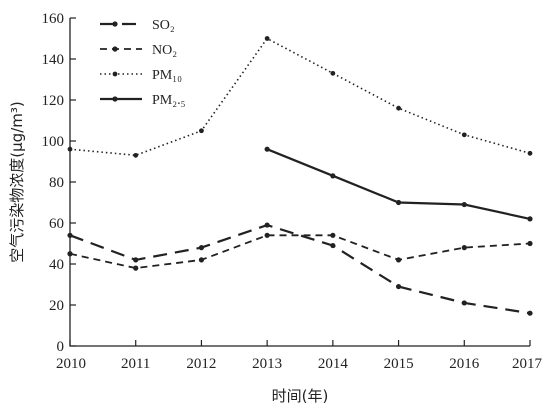 This screenshot has height=409, width=554. I want to click on legend-item: SO₂, so click(137, 25).